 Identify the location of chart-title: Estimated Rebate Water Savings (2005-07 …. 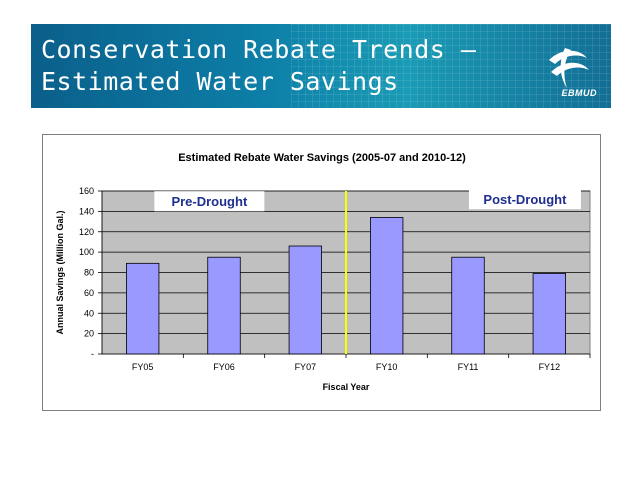
(322, 158).